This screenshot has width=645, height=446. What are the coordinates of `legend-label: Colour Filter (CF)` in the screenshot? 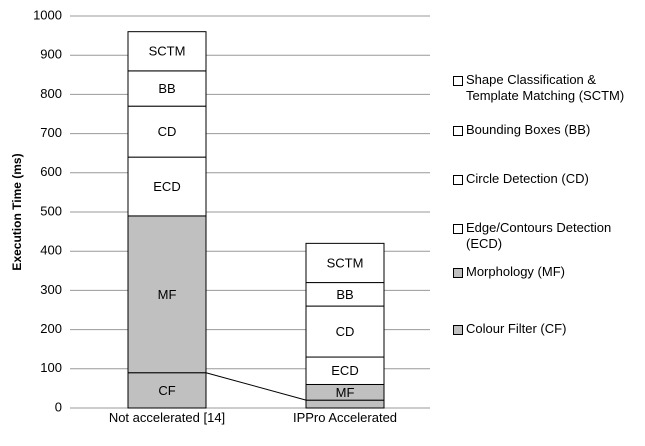 It's located at (516, 328).